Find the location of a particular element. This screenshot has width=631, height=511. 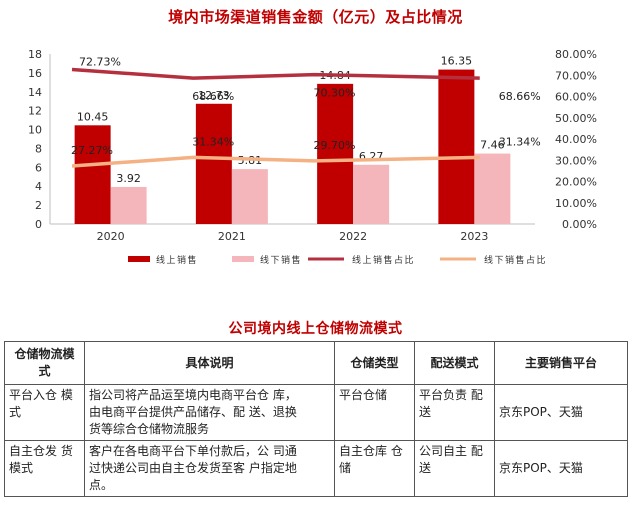

table-cell: 平台入仓 模 式 is located at coordinates (44, 412).